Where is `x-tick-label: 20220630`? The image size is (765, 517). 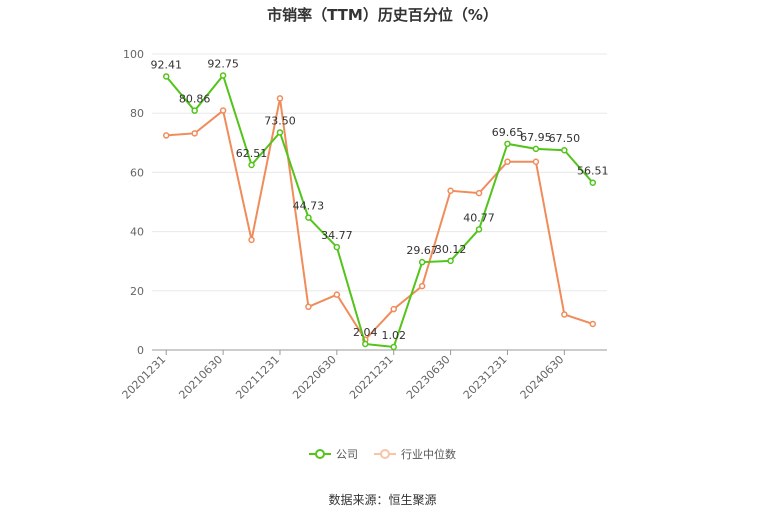 x-tick-label: 20220630 is located at coordinates (314, 377).